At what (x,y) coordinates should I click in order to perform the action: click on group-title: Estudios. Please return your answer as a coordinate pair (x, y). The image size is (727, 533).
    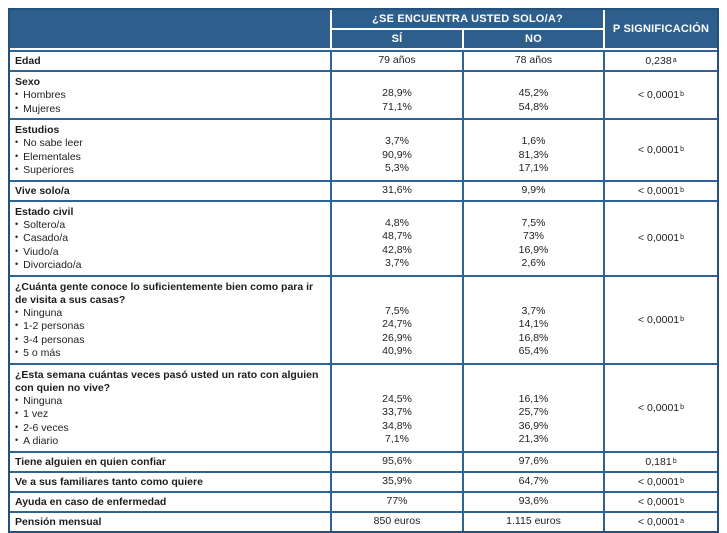
    Looking at the image, I should click on (37, 130).